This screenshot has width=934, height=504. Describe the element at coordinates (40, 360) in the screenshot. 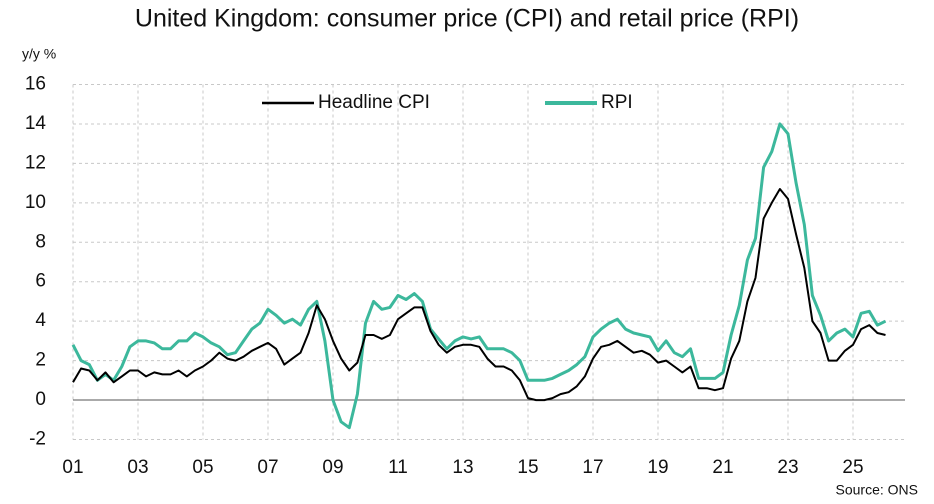

I see `y-tick-label: 2` at that location.